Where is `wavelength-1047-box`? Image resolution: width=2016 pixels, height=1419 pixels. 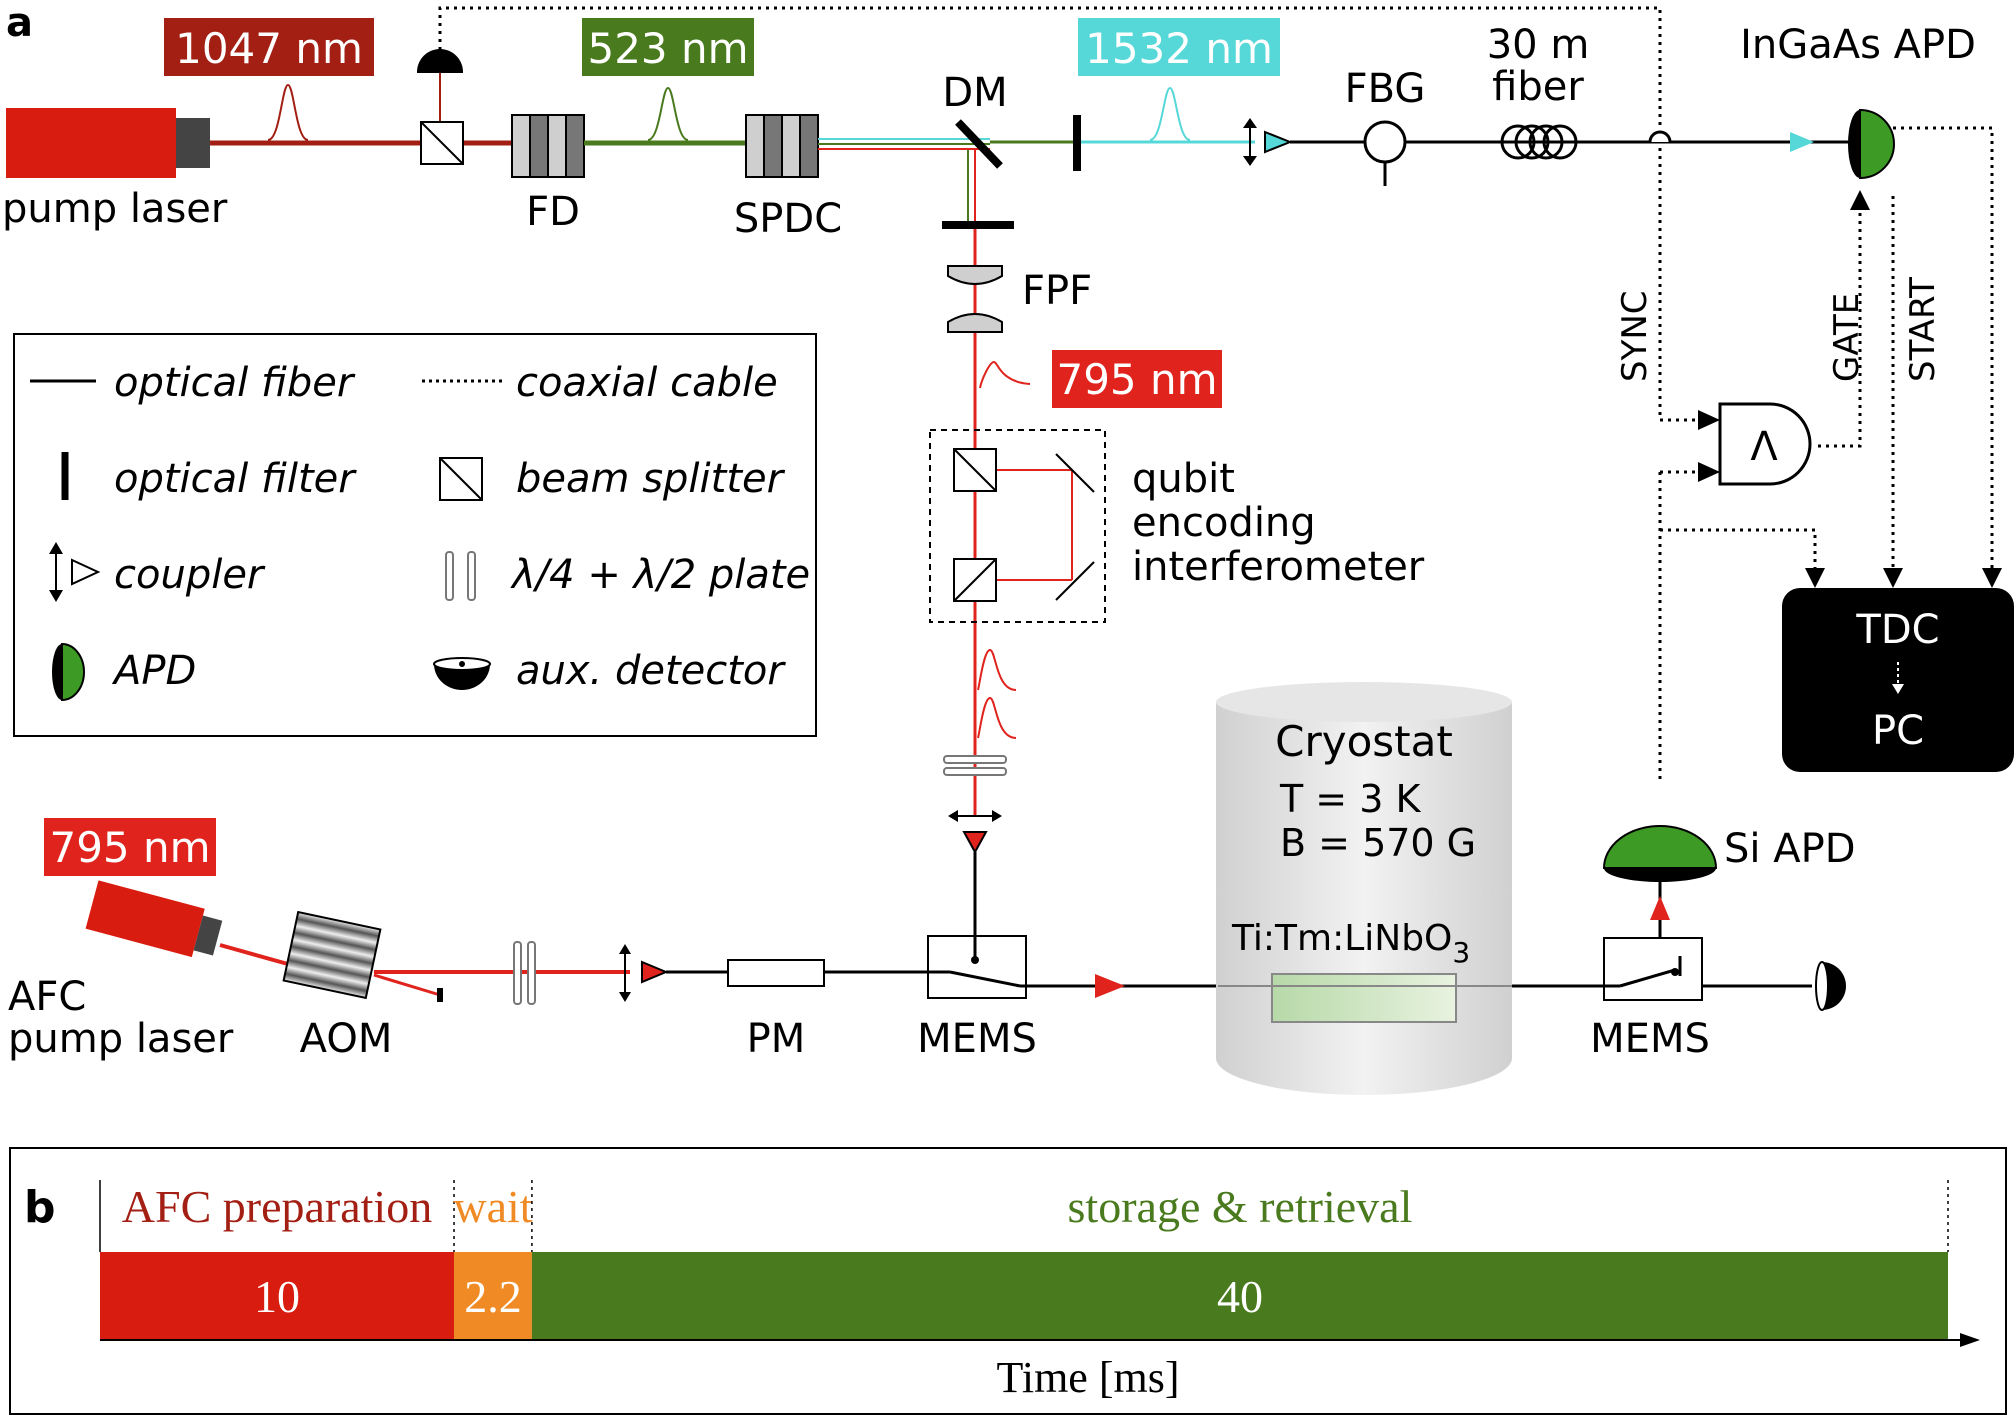
wavelength-1047-box is located at coordinates (269, 47).